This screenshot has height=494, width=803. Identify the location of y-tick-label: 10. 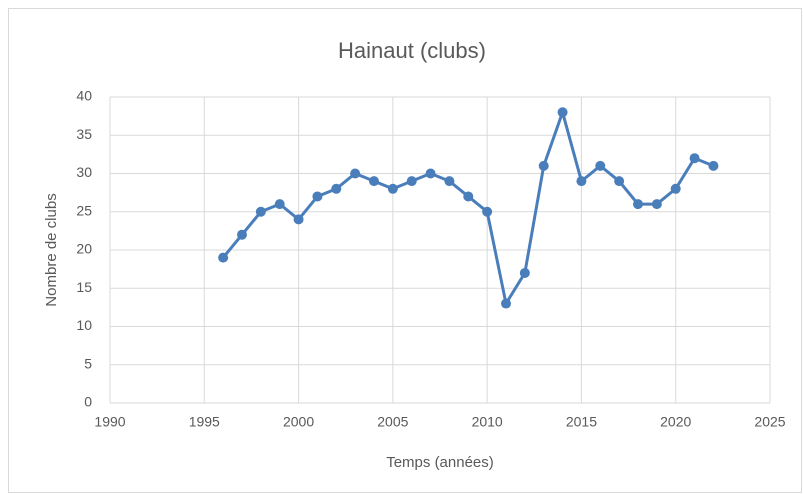
(84, 325).